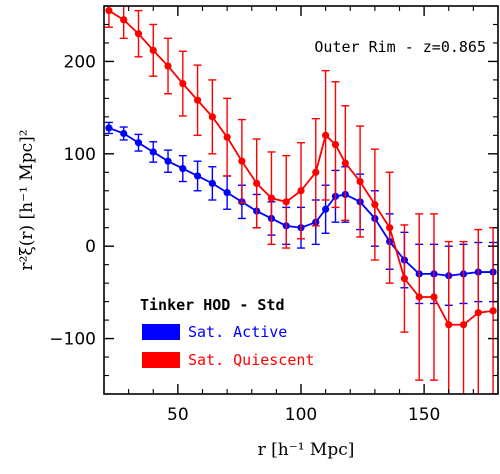  What do you see at coordinates (424, 415) in the screenshot?
I see `x-tick-label: 150` at bounding box center [424, 415].